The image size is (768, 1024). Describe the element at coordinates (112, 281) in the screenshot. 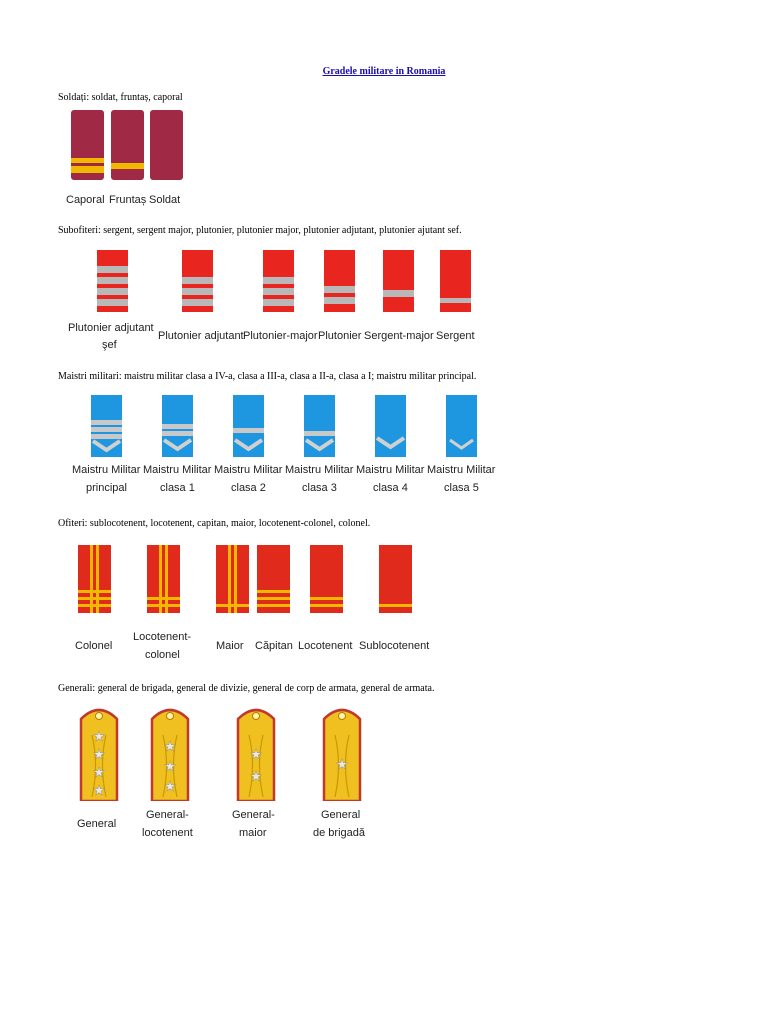

I see `board-plutonier-adjutant-sef` at that location.